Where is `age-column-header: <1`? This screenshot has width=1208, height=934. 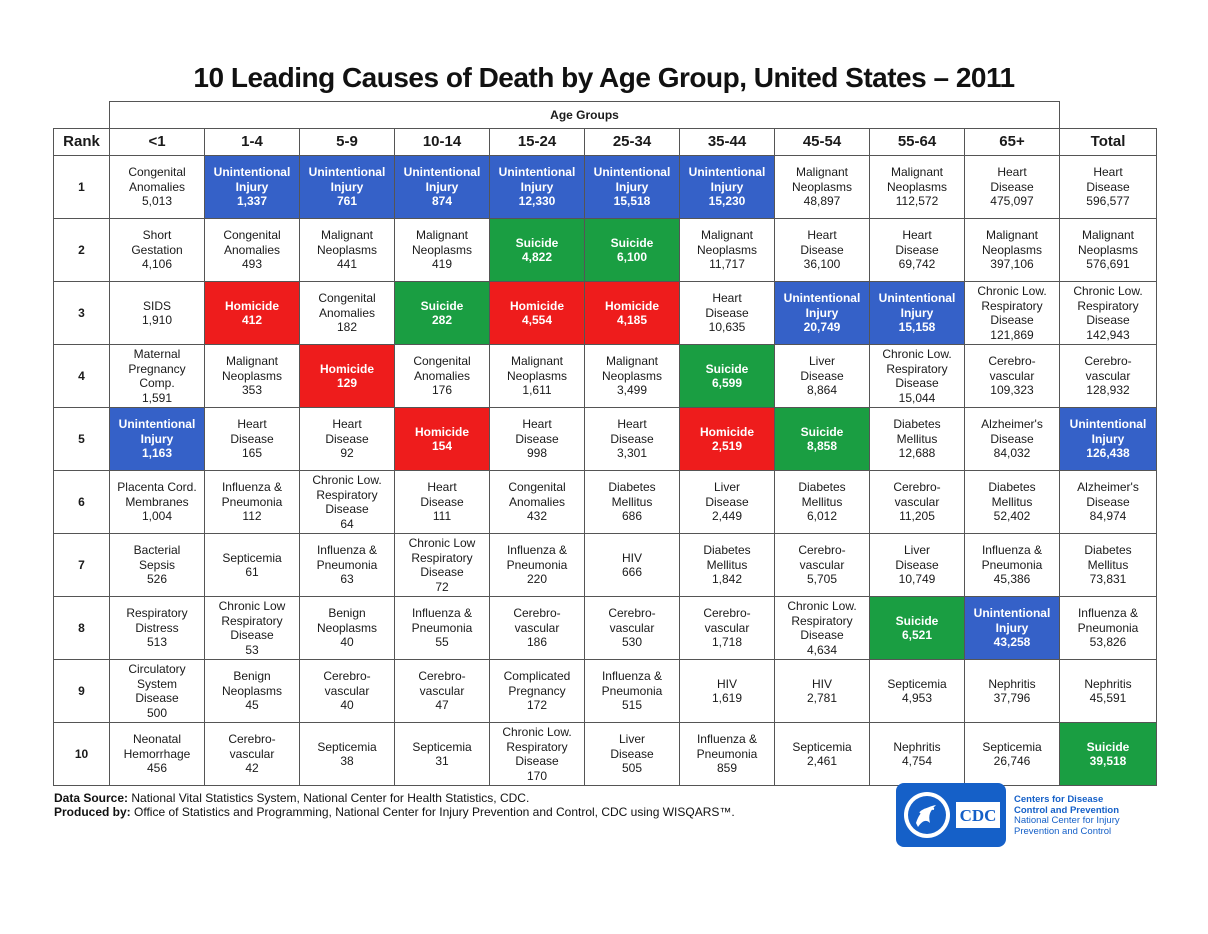
age-column-header: <1 is located at coordinates (157, 142).